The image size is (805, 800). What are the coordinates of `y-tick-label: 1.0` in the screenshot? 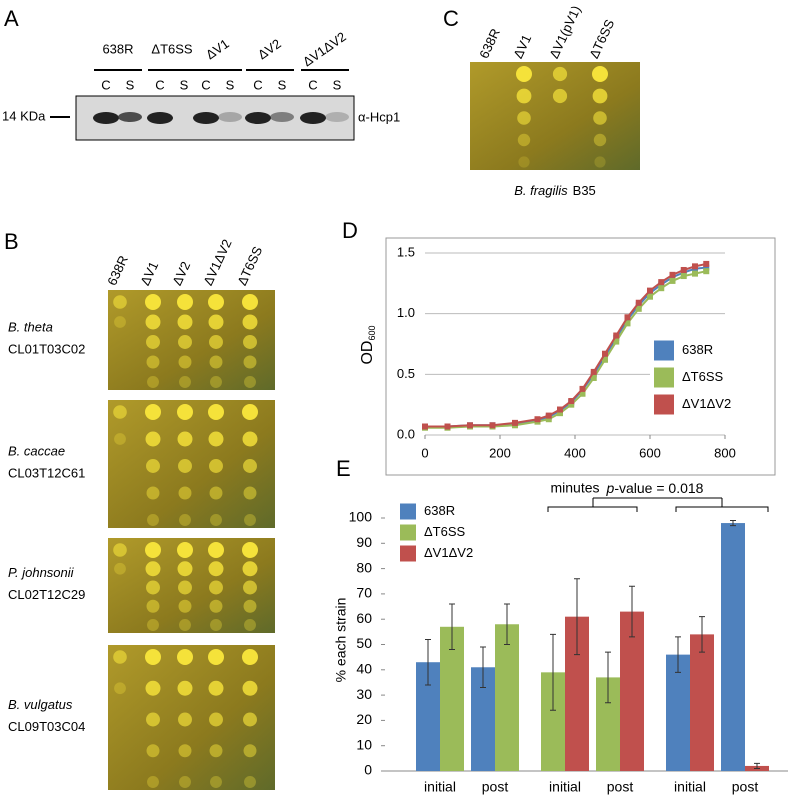 It's located at (406, 312).